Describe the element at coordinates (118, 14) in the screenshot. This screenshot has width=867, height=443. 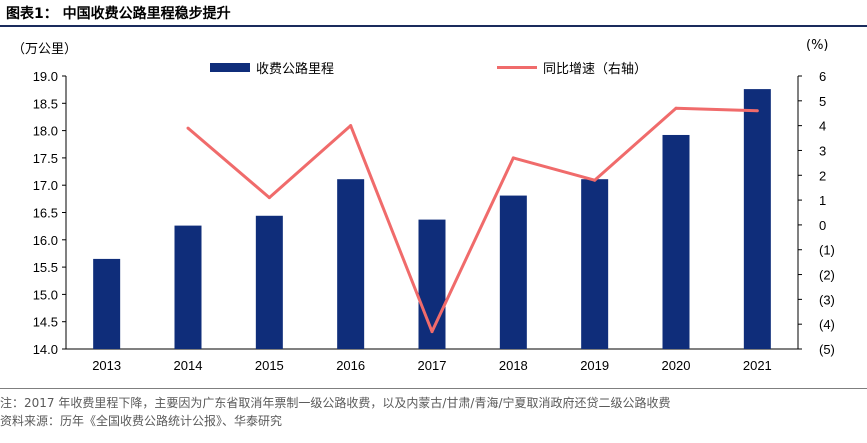
I see `chart-title: 图表1： 中国收费公路里程稳步提升` at that location.